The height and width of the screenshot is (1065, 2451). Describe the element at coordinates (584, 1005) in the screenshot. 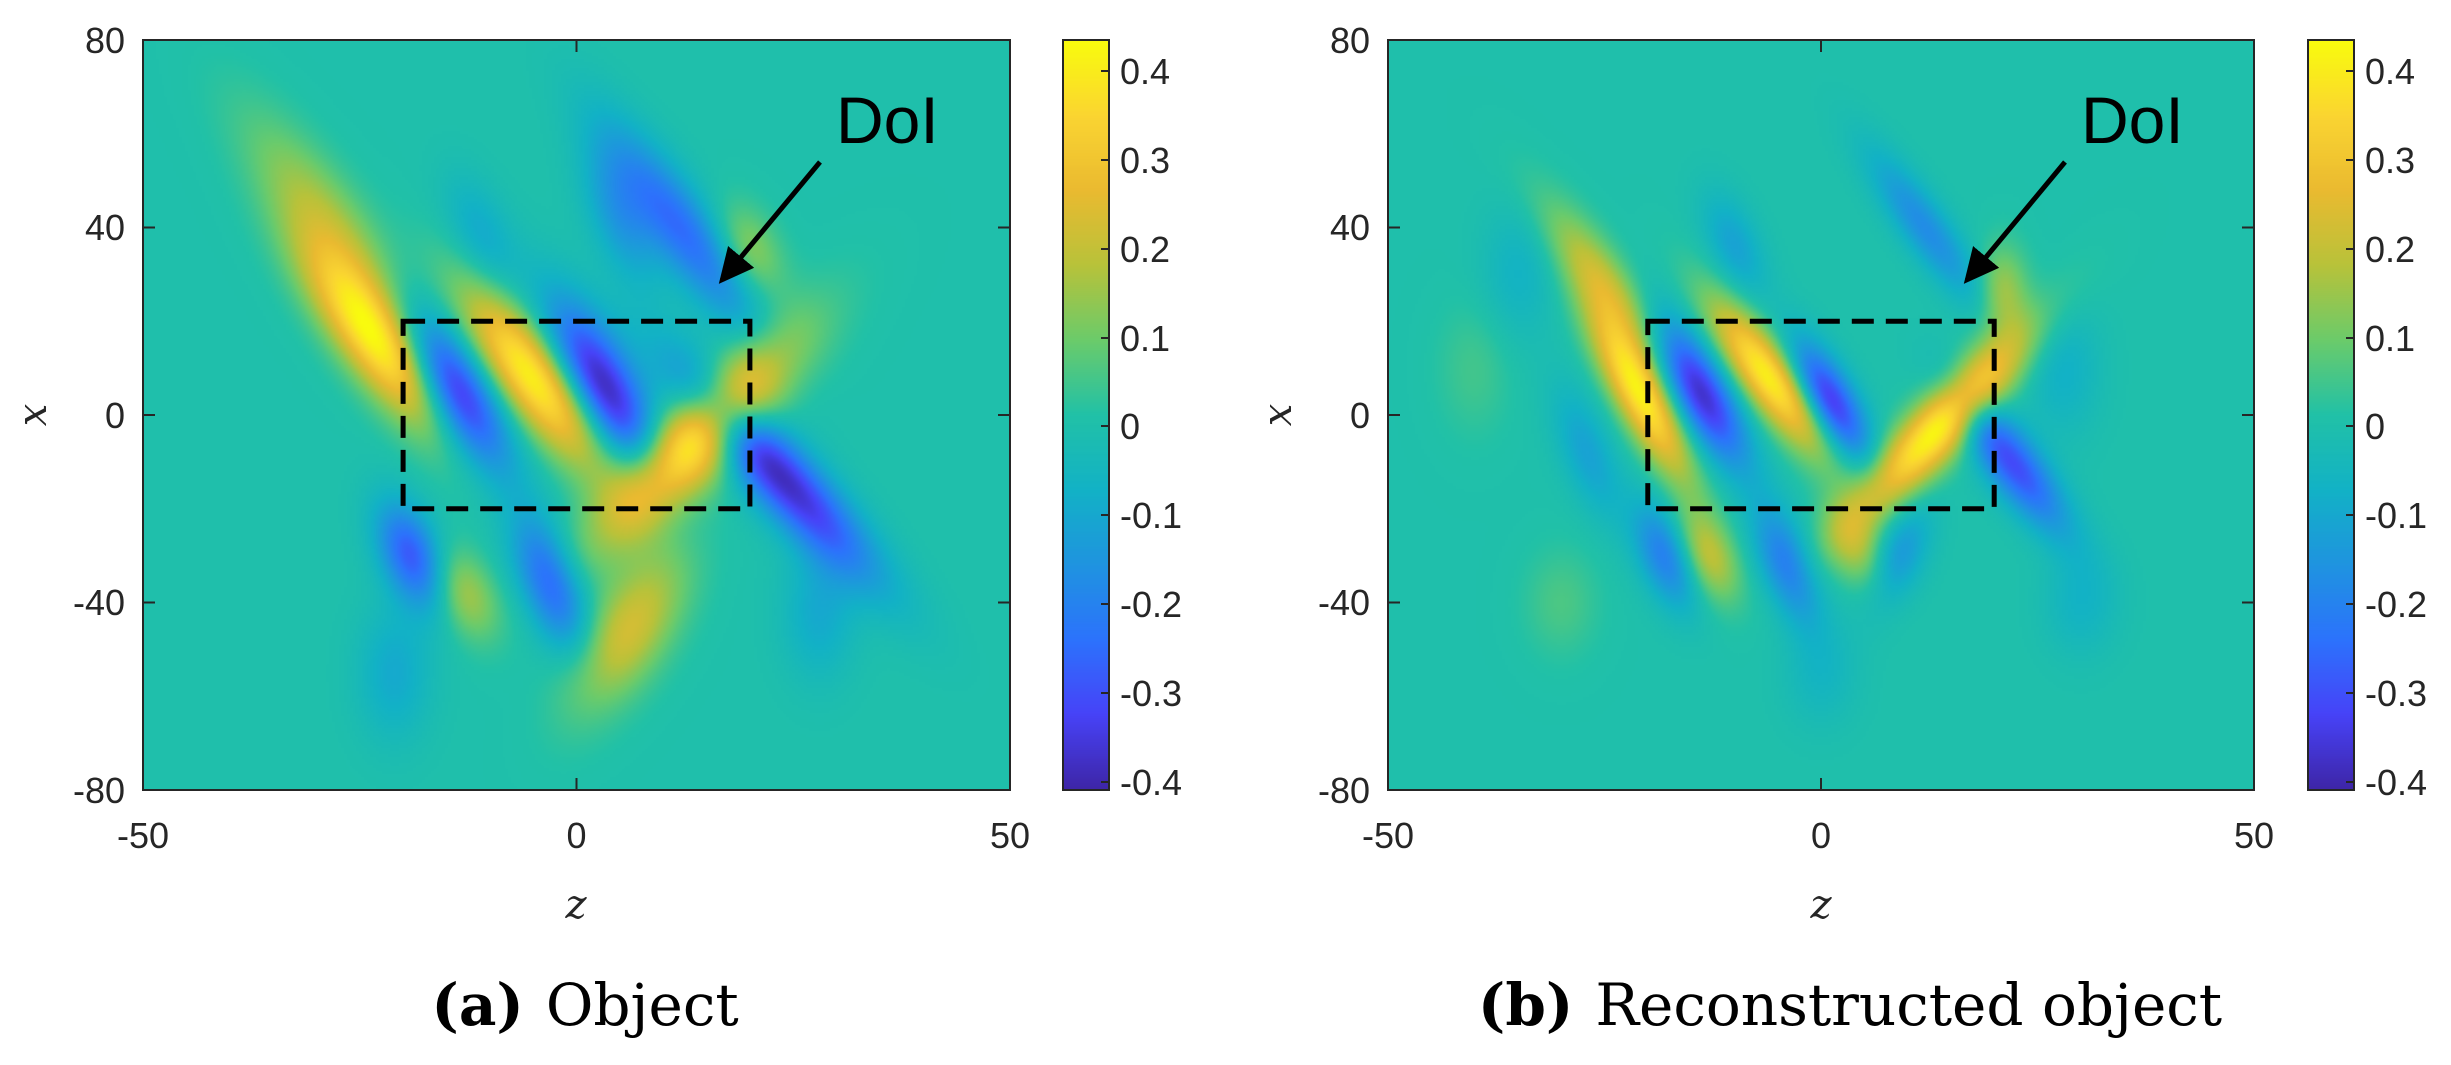

I see `caption: (a) Object` at that location.